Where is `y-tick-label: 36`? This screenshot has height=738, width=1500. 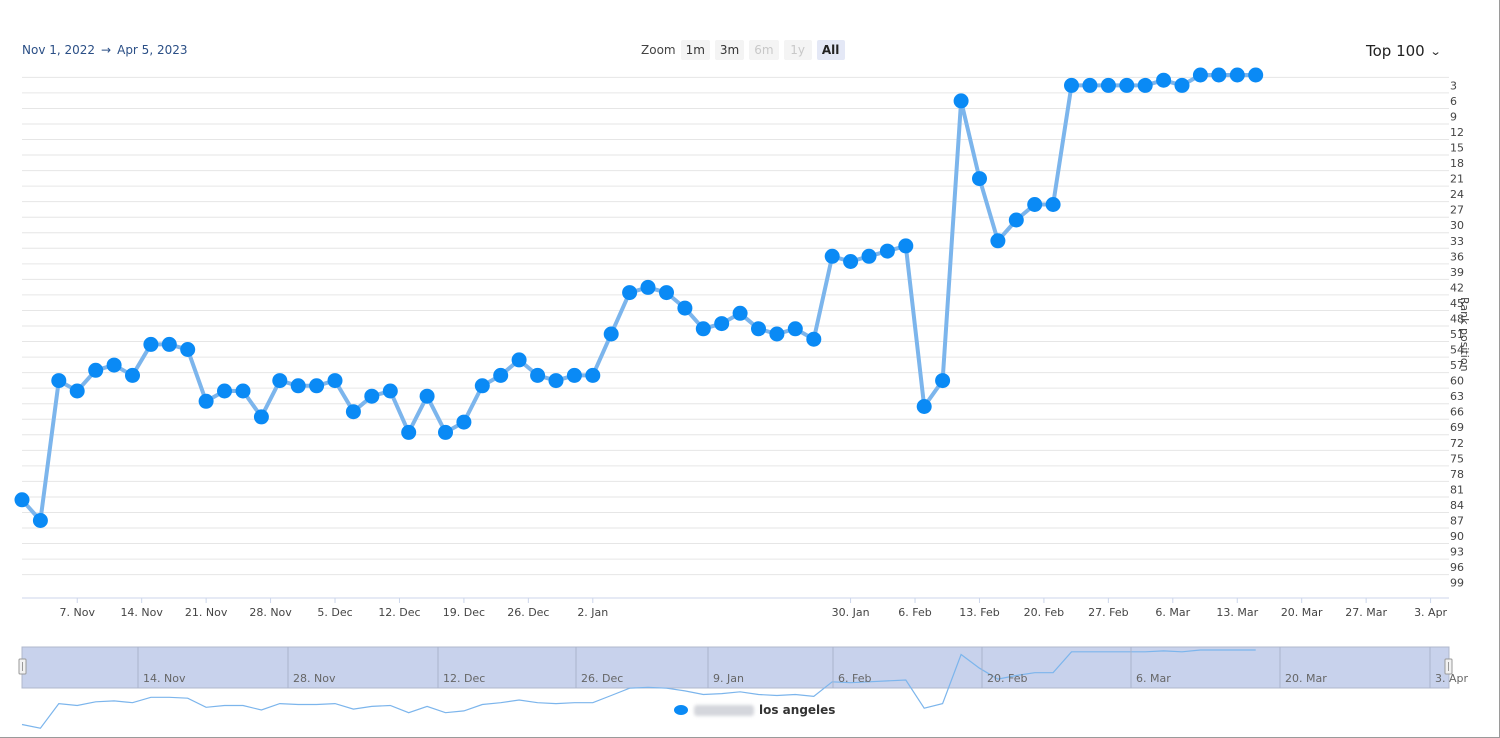
y-tick-label: 36 is located at coordinates (1457, 256).